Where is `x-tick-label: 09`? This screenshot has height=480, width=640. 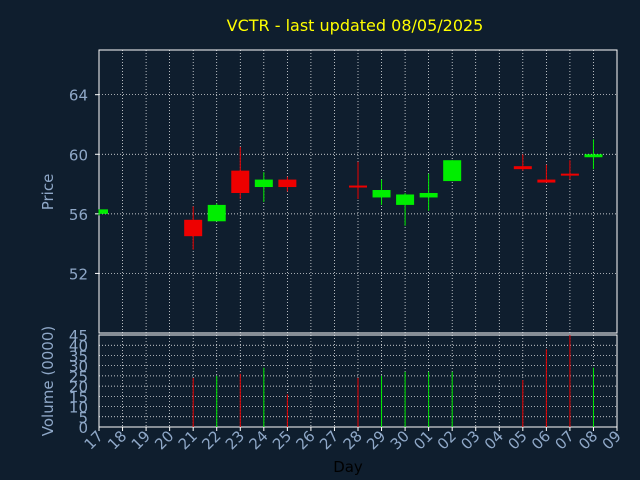 x-tick-label: 09 is located at coordinates (612, 440).